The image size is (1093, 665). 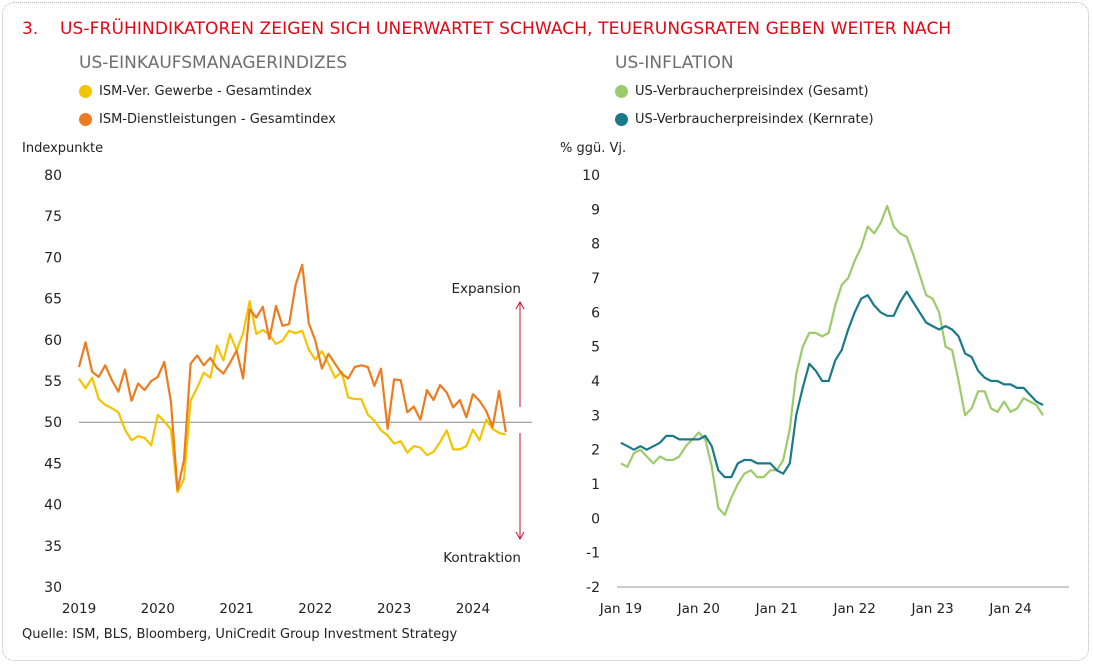 I want to click on cpi-y-tick-label: 7, so click(x=595, y=279).